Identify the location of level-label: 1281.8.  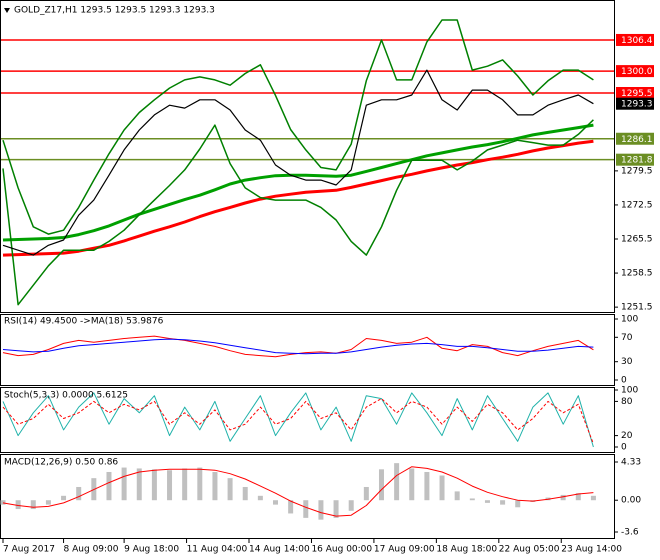
(637, 161).